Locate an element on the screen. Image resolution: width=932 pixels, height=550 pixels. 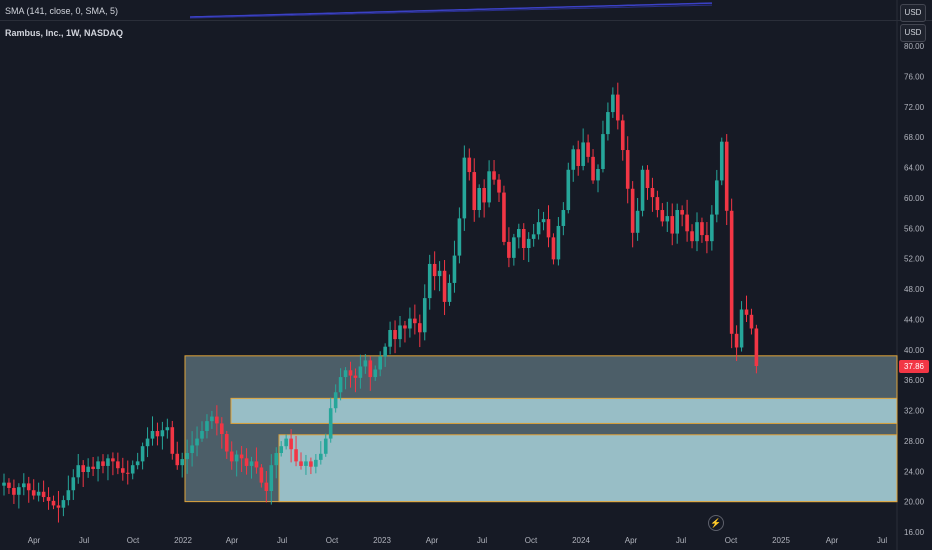
y-tick-label: 16.00 is located at coordinates (914, 532).